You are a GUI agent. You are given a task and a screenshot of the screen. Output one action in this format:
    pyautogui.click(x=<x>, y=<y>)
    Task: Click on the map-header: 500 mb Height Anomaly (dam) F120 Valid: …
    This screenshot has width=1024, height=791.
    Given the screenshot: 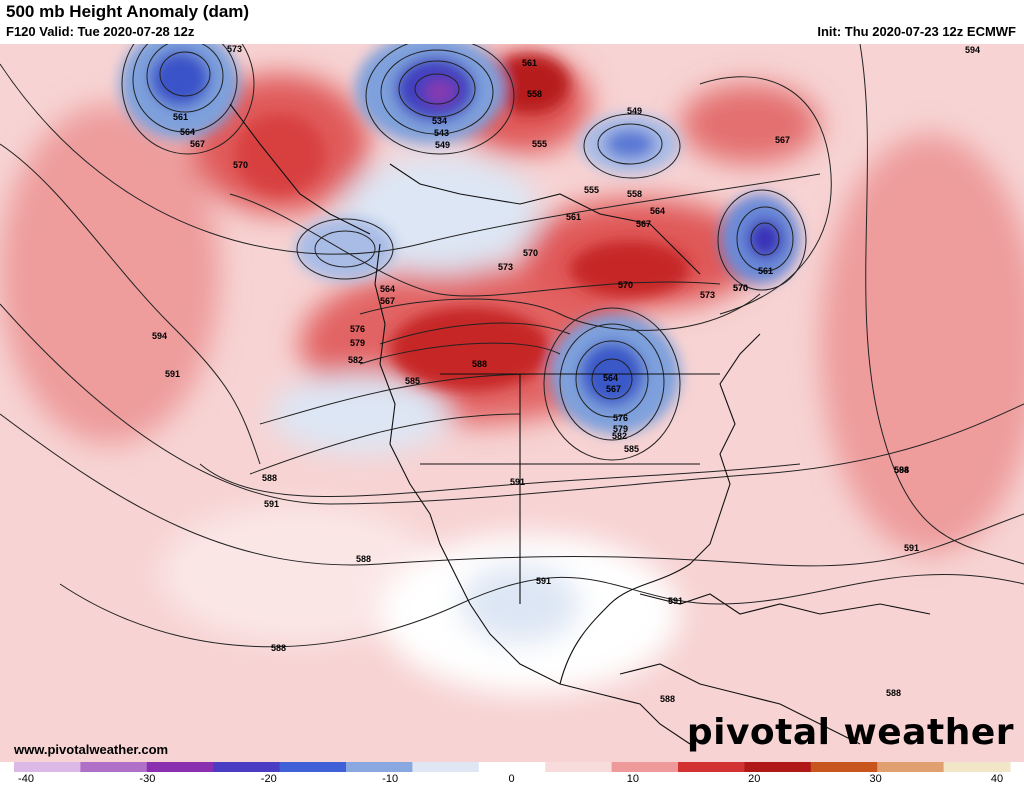 What is the action you would take?
    pyautogui.click(x=512, y=22)
    